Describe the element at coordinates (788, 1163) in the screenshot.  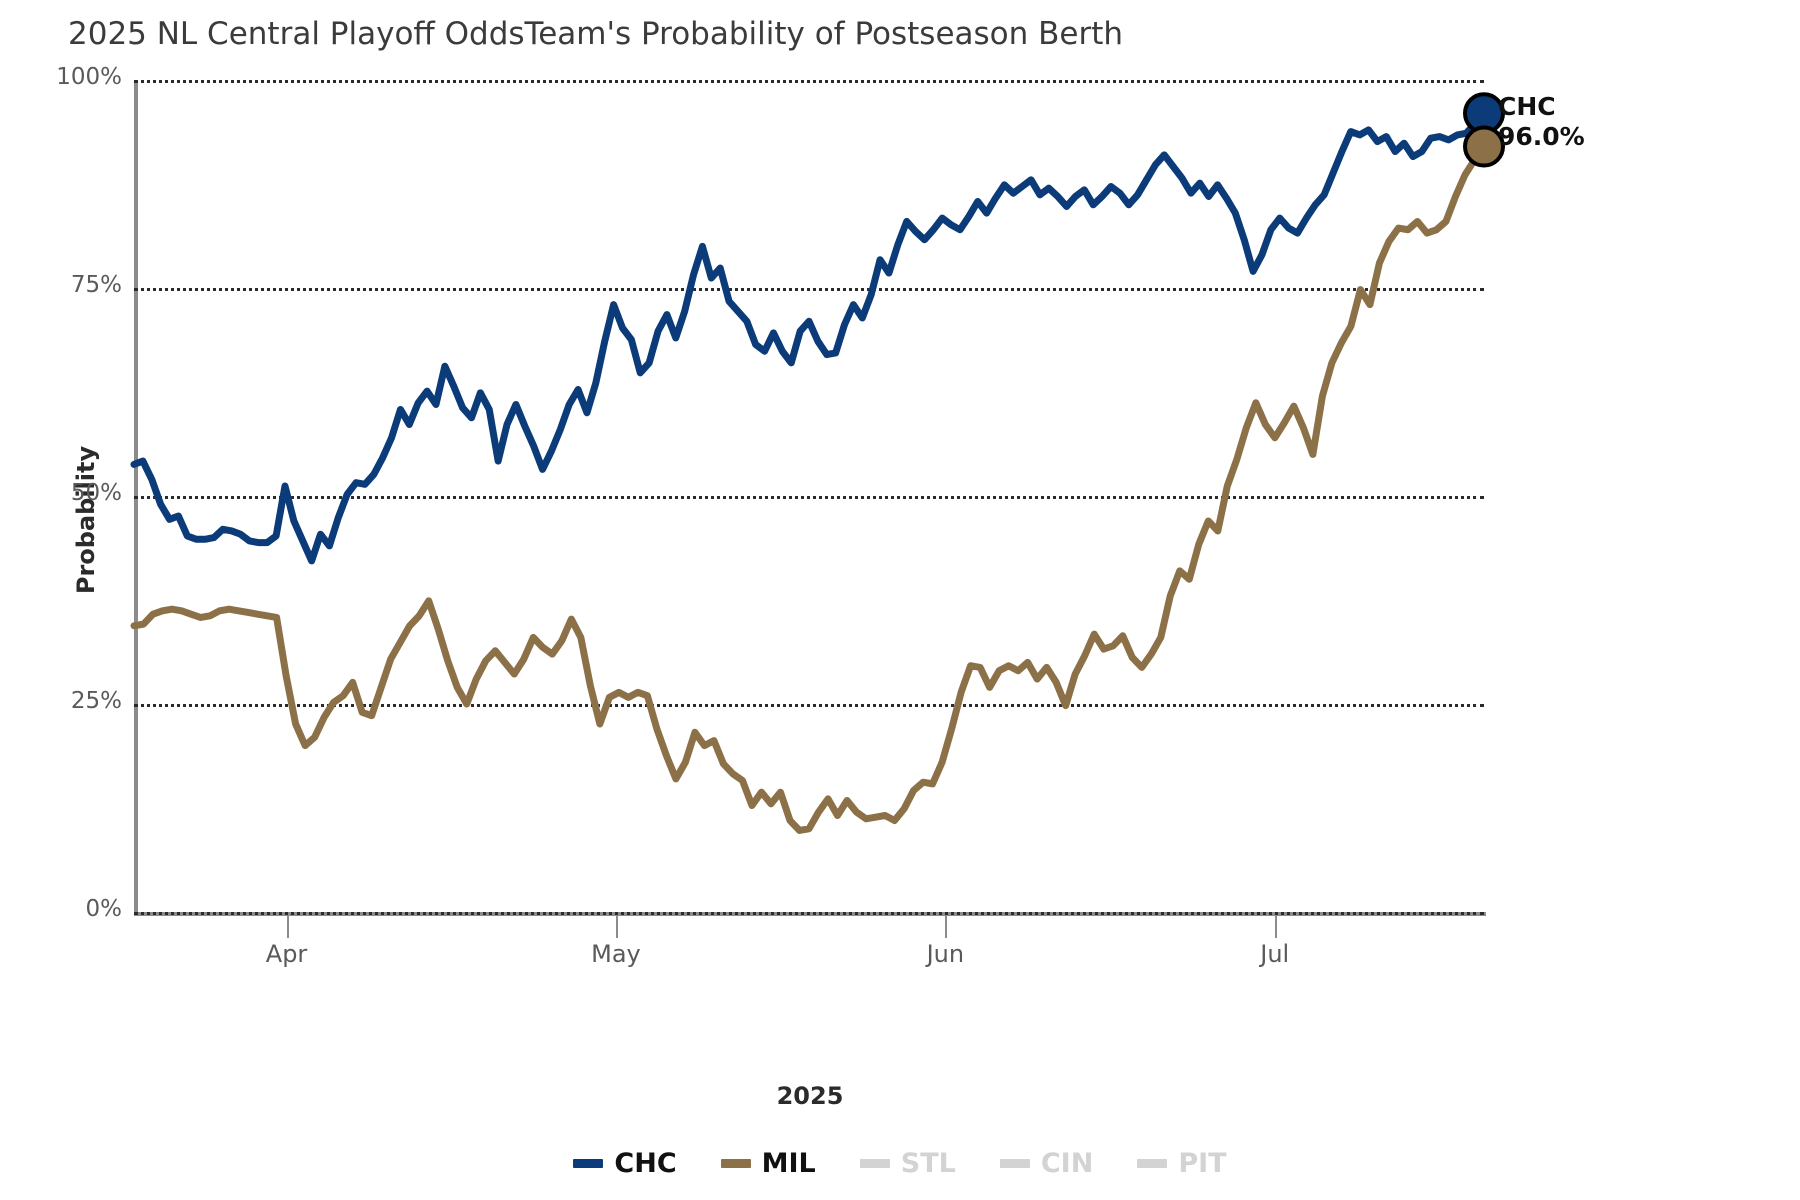
I see `legend-label: MIL` at that location.